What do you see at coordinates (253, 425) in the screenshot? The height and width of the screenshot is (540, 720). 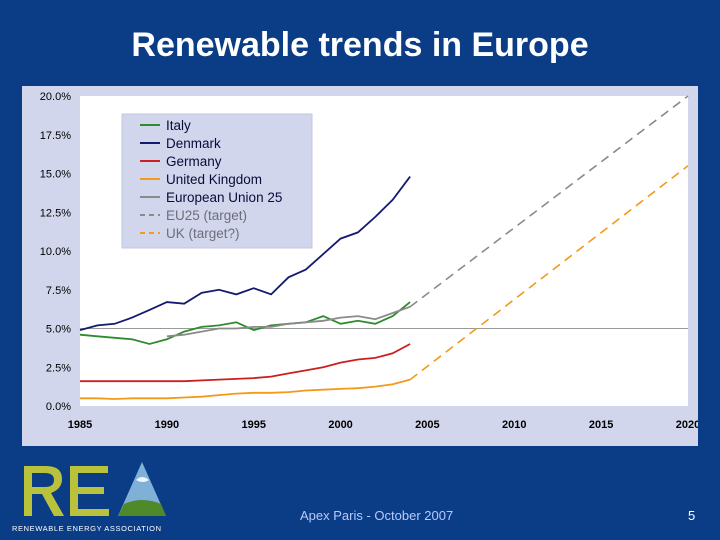 I see `x-tick-label: 1995` at bounding box center [253, 425].